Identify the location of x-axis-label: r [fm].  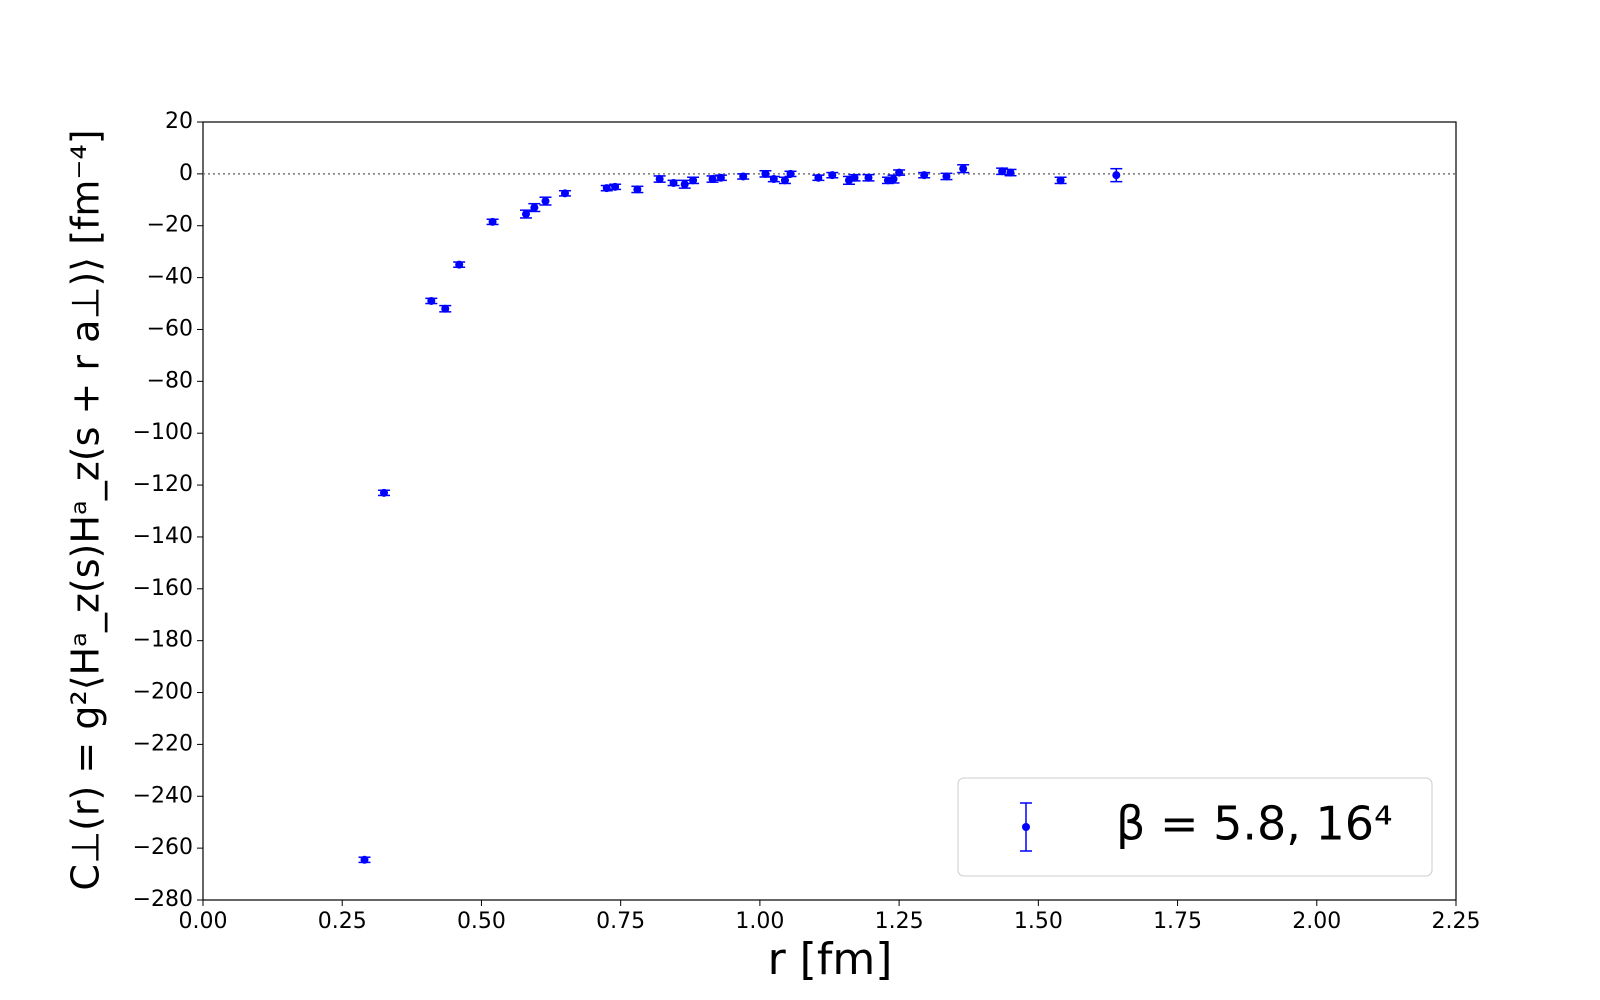
(830, 959).